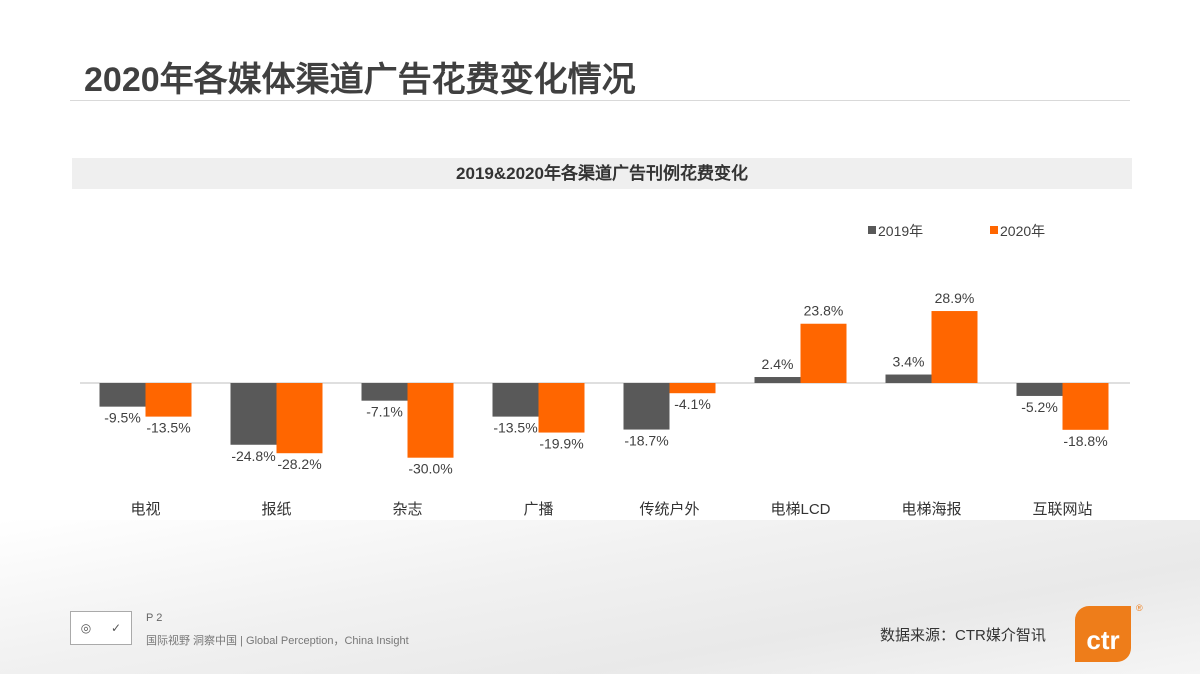  I want to click on check-icon: ✓, so click(116, 628).